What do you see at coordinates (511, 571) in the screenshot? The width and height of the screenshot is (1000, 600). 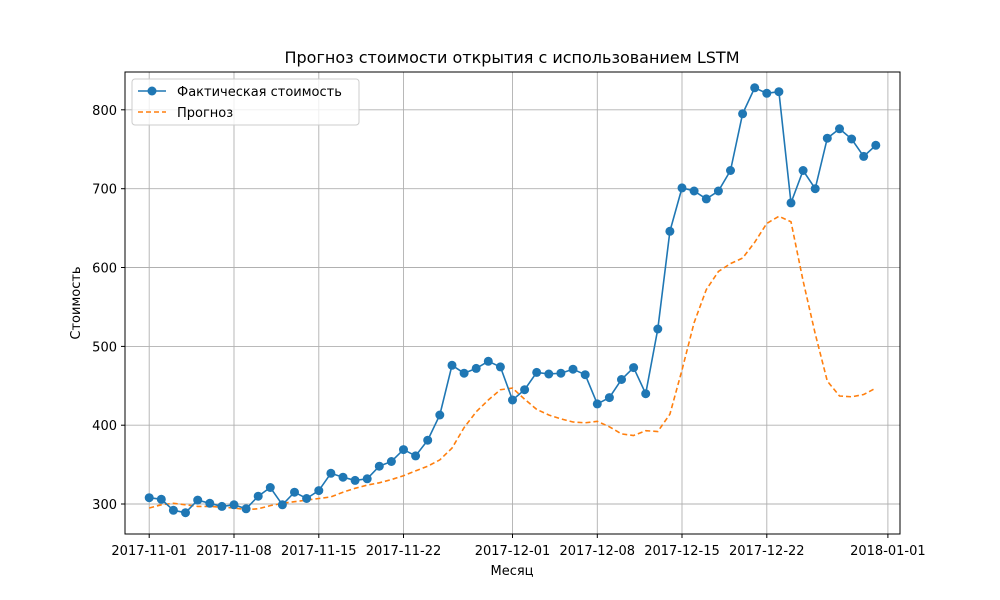 I see `x-axis-label: Месяц` at bounding box center [511, 571].